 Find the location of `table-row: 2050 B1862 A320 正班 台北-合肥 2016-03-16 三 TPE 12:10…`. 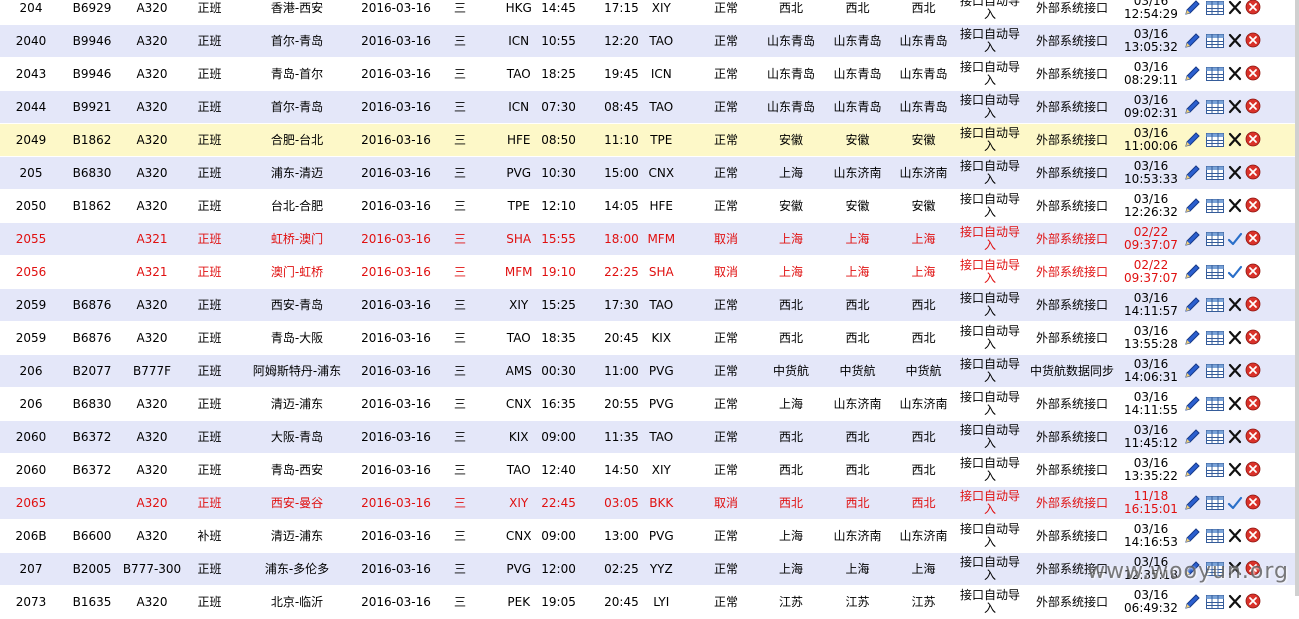

table-row: 2050 B1862 A320 正班 台北-合肥 2016-03-16 三 TPE 12:10… is located at coordinates (647, 206).